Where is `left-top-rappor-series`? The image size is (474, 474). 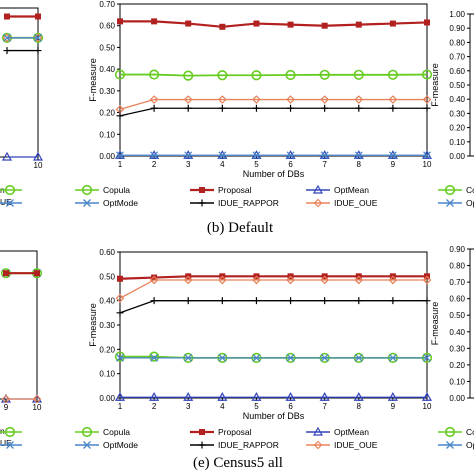 left-top-rappor-series is located at coordinates (22, 51).